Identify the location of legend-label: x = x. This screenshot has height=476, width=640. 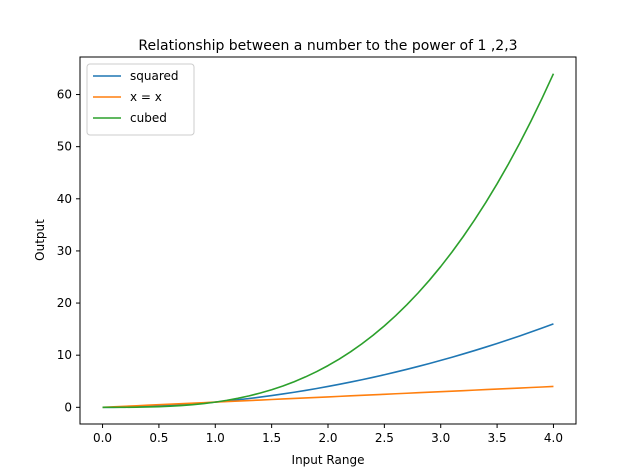
(146, 97).